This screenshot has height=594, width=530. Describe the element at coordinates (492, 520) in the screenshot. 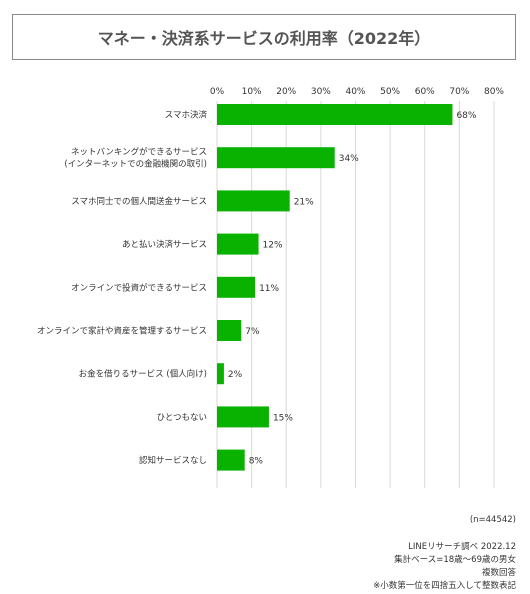

I see `sample-size: (n=44542)` at that location.